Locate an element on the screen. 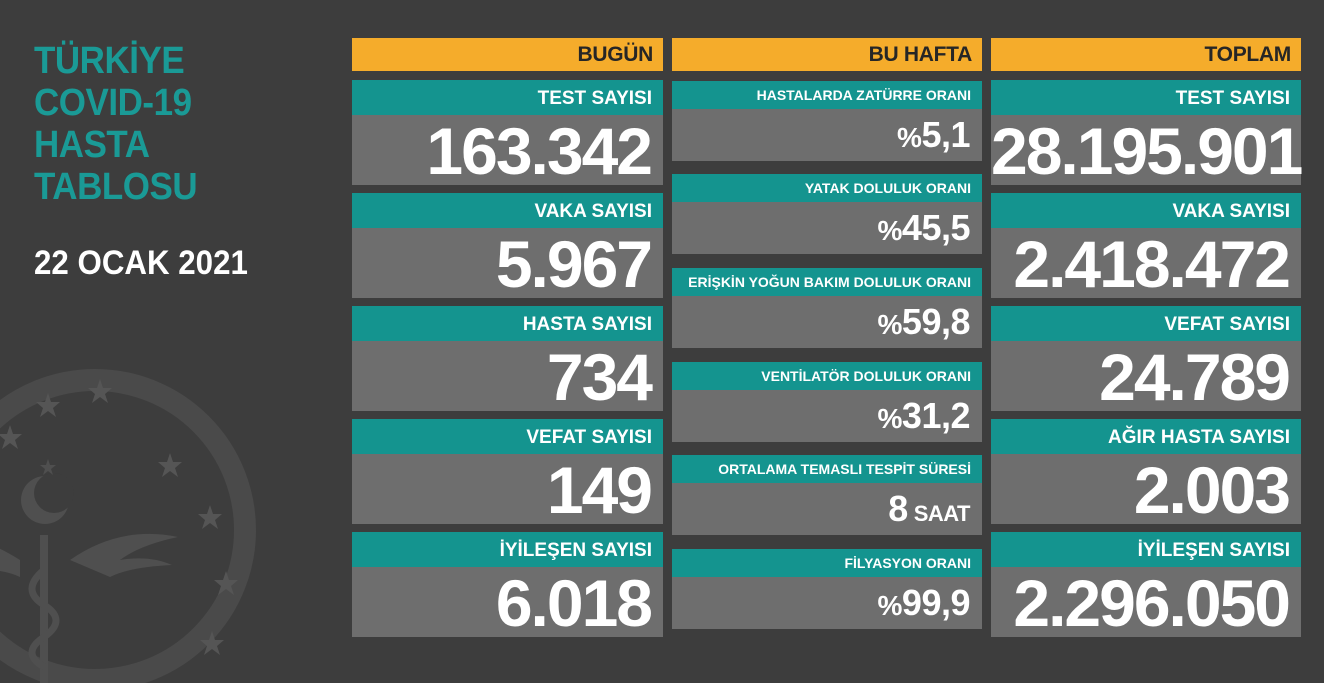 The width and height of the screenshot is (1324, 683). card-value: %5,1 is located at coordinates (827, 135).